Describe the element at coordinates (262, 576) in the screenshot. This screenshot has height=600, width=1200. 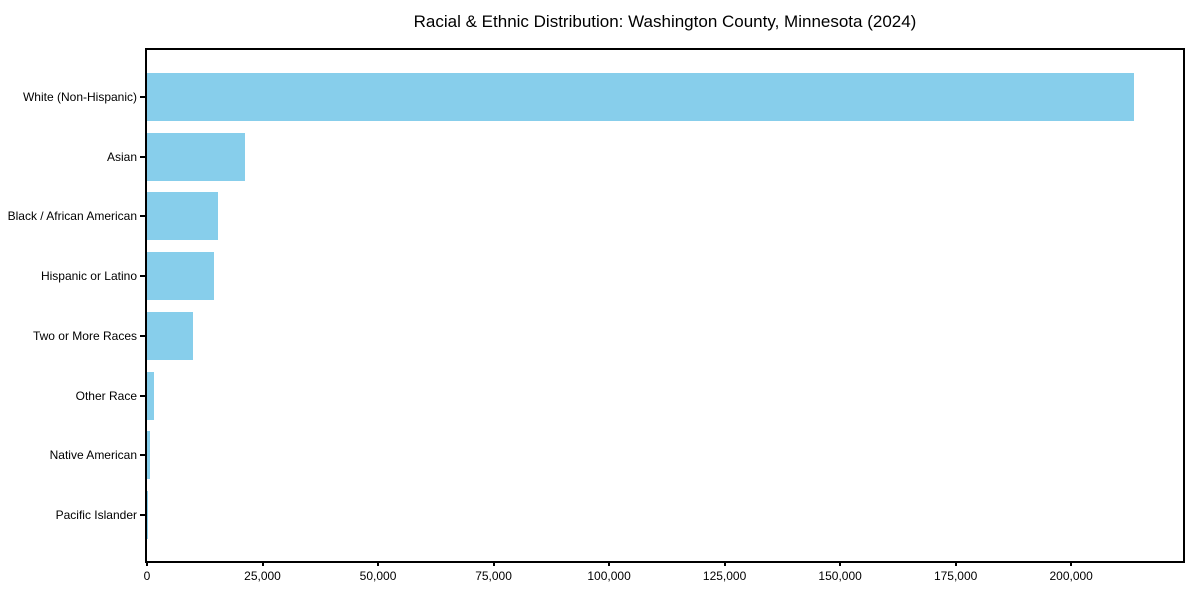
I see `x-tick-label: 25,000` at that location.